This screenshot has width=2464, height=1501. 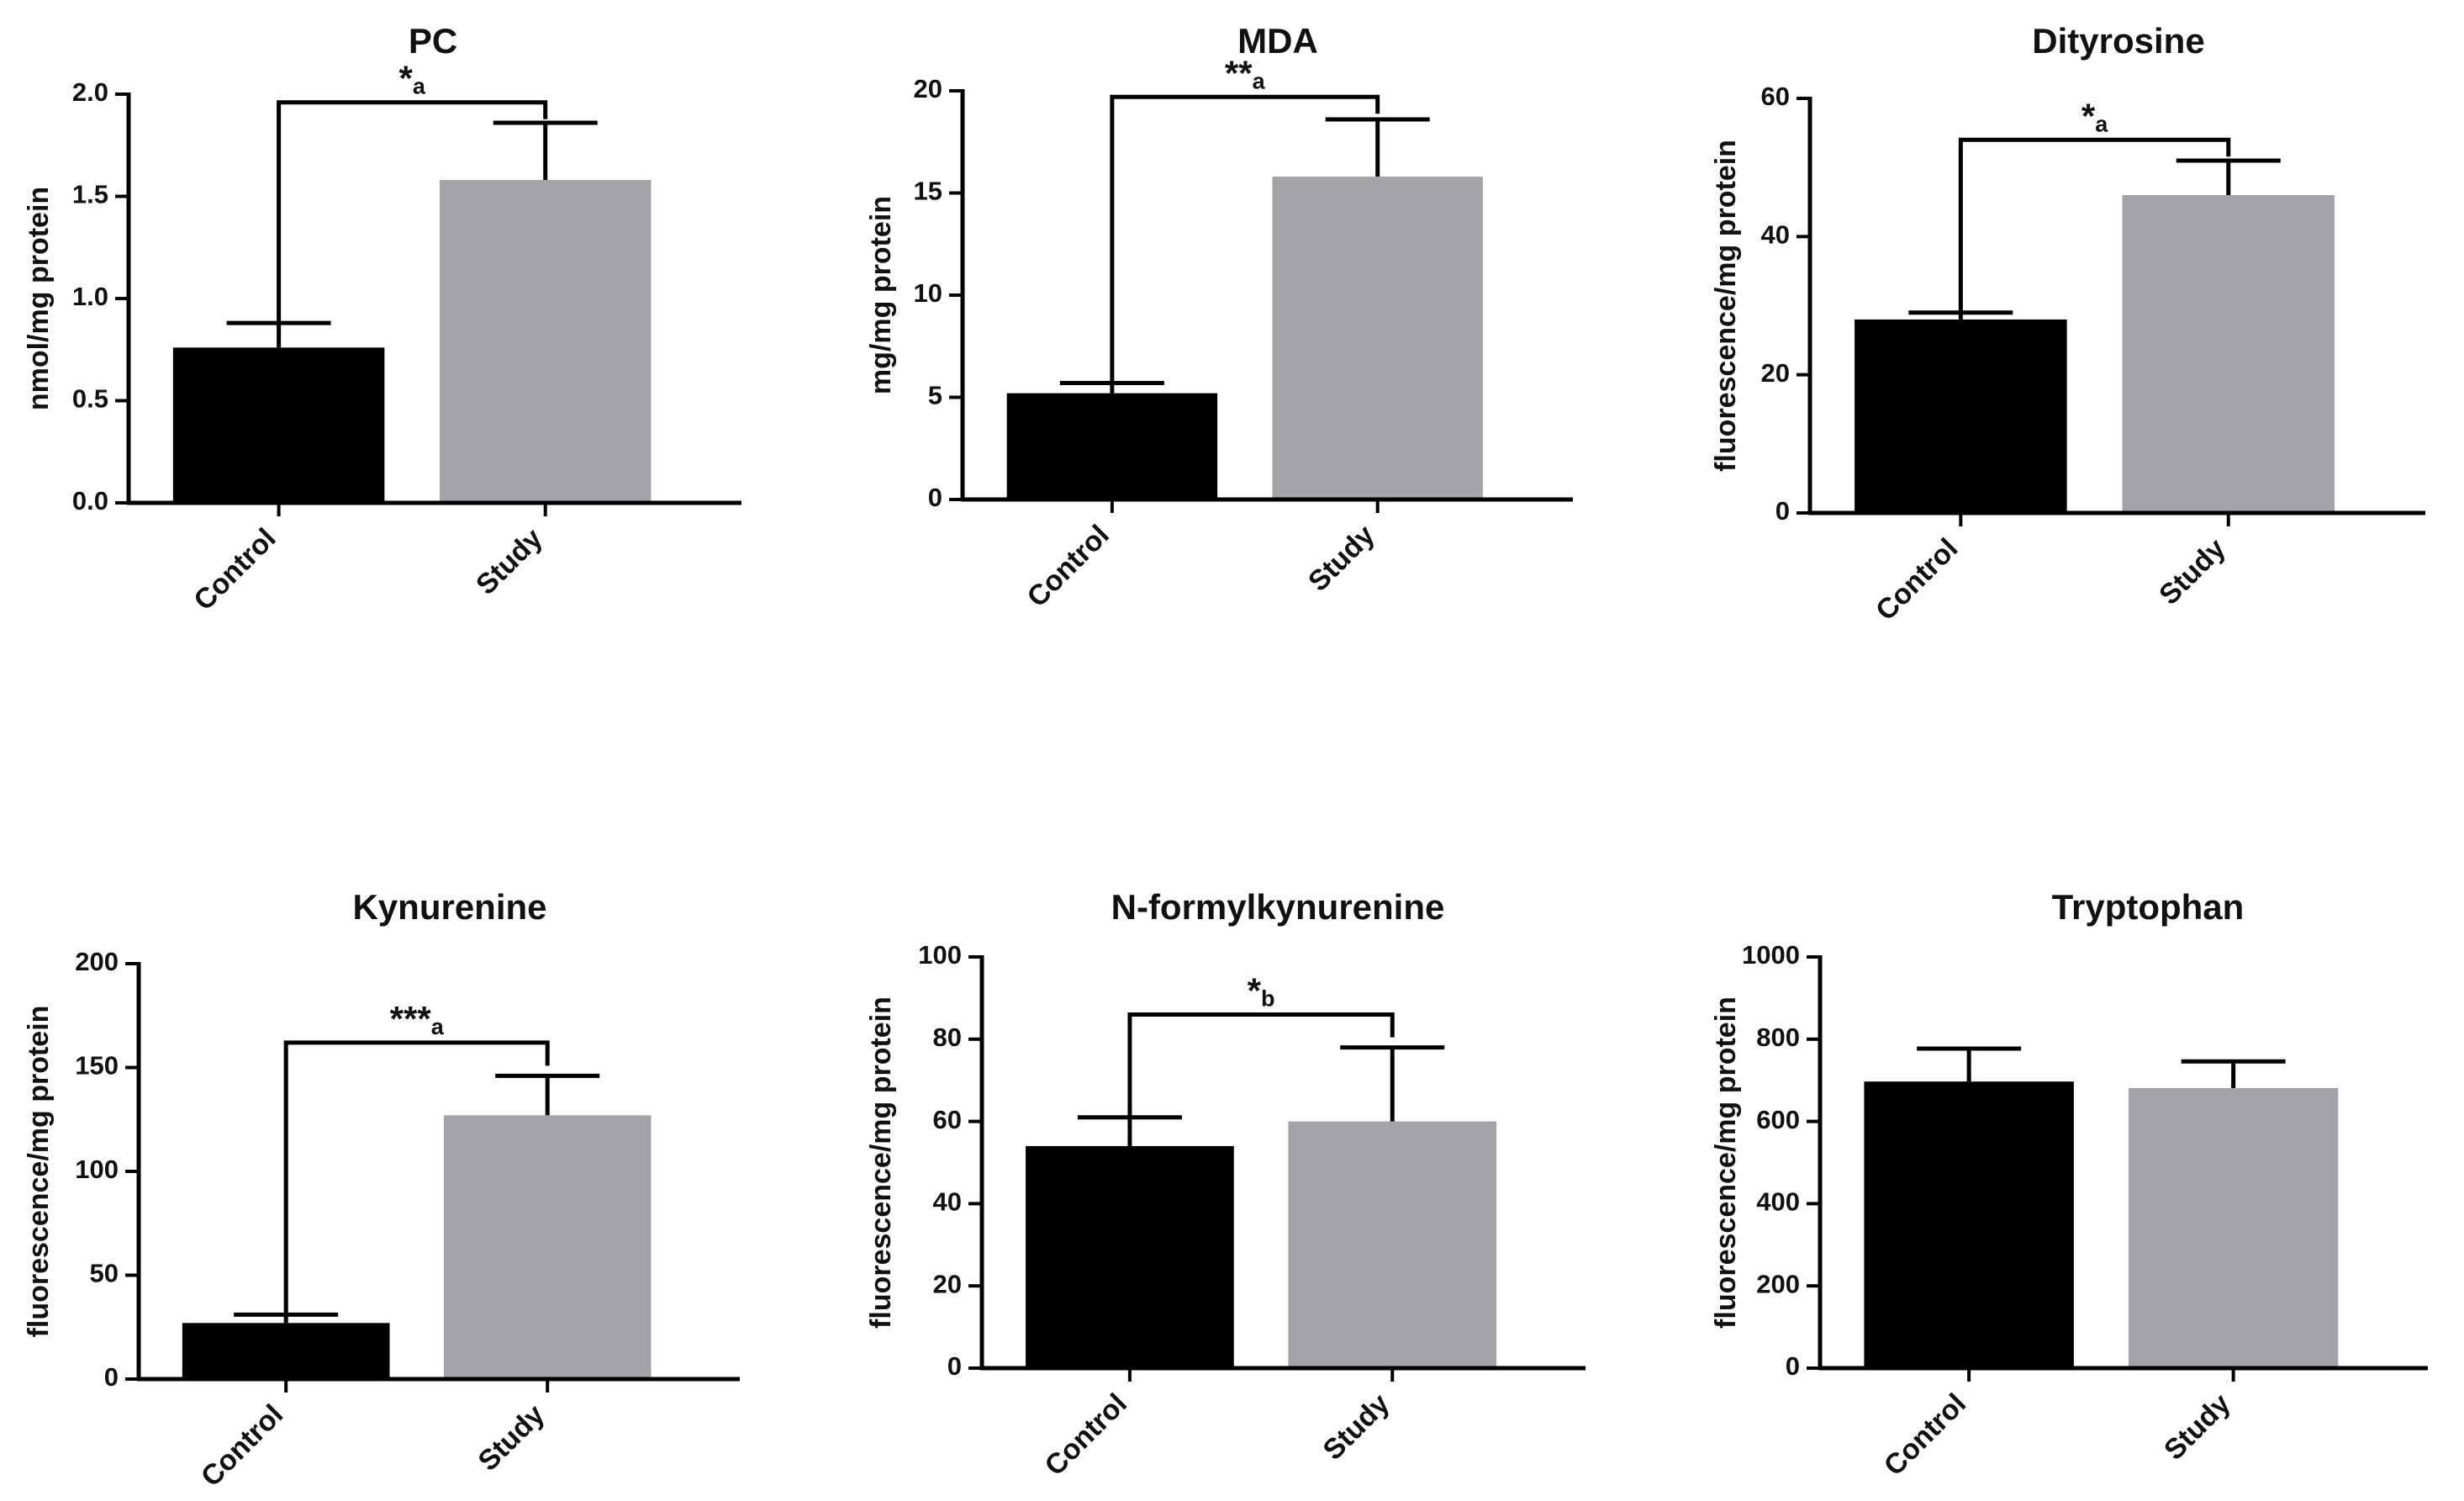 What do you see at coordinates (39, 299) in the screenshot?
I see `y-axis-label: nmol/mg protein` at bounding box center [39, 299].